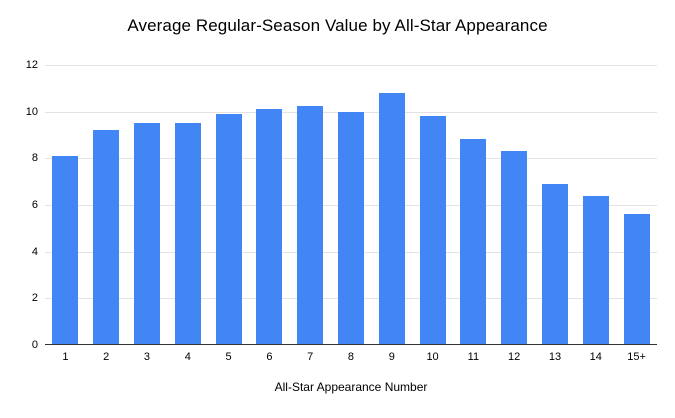  I want to click on x-axis-line, so click(351, 344).